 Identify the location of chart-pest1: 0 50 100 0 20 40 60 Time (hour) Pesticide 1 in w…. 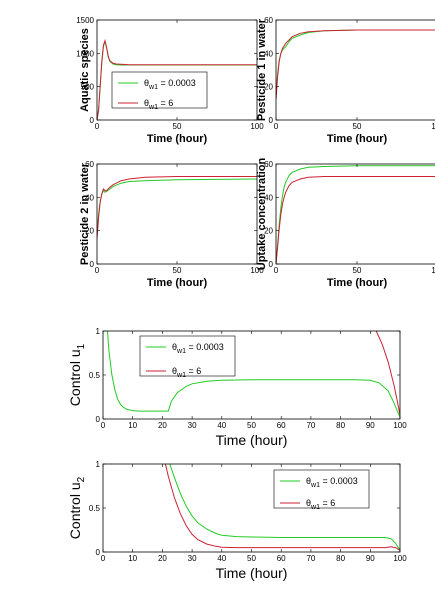
(345, 80).